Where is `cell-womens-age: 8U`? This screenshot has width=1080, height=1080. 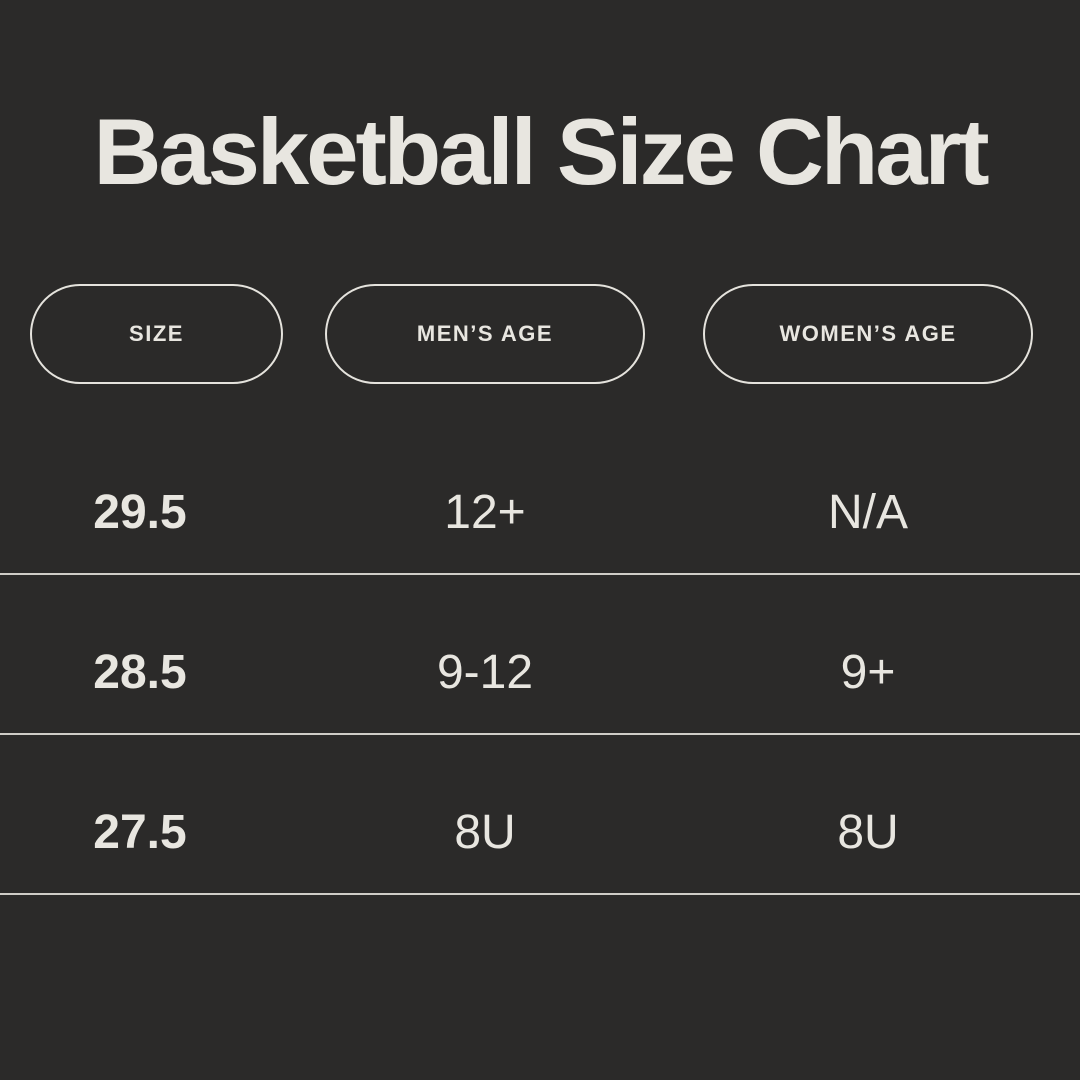
cell-womens-age: 8U is located at coordinates (868, 832).